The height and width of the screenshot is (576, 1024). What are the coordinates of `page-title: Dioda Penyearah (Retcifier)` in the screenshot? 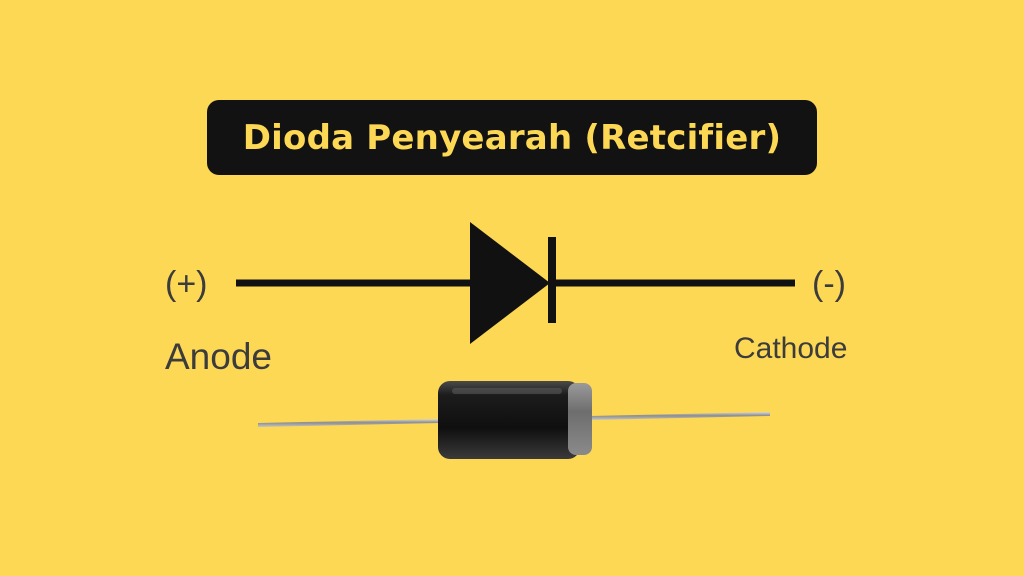 It's located at (512, 137).